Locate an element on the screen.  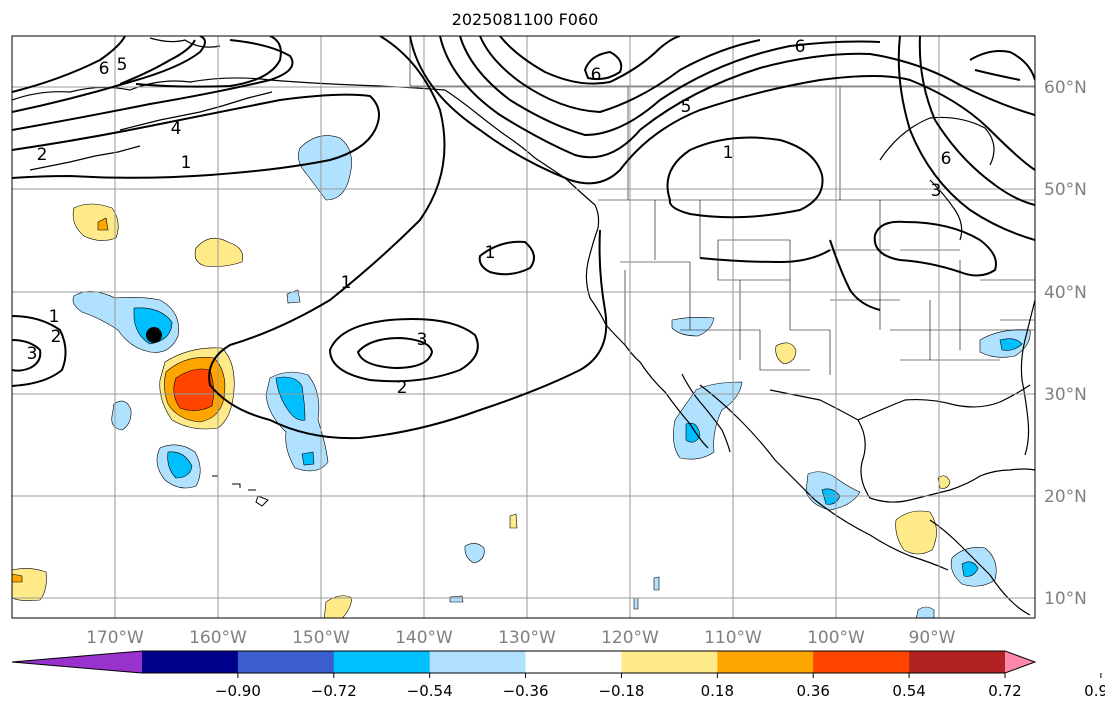
fill-red is located at coordinates (193, 389).